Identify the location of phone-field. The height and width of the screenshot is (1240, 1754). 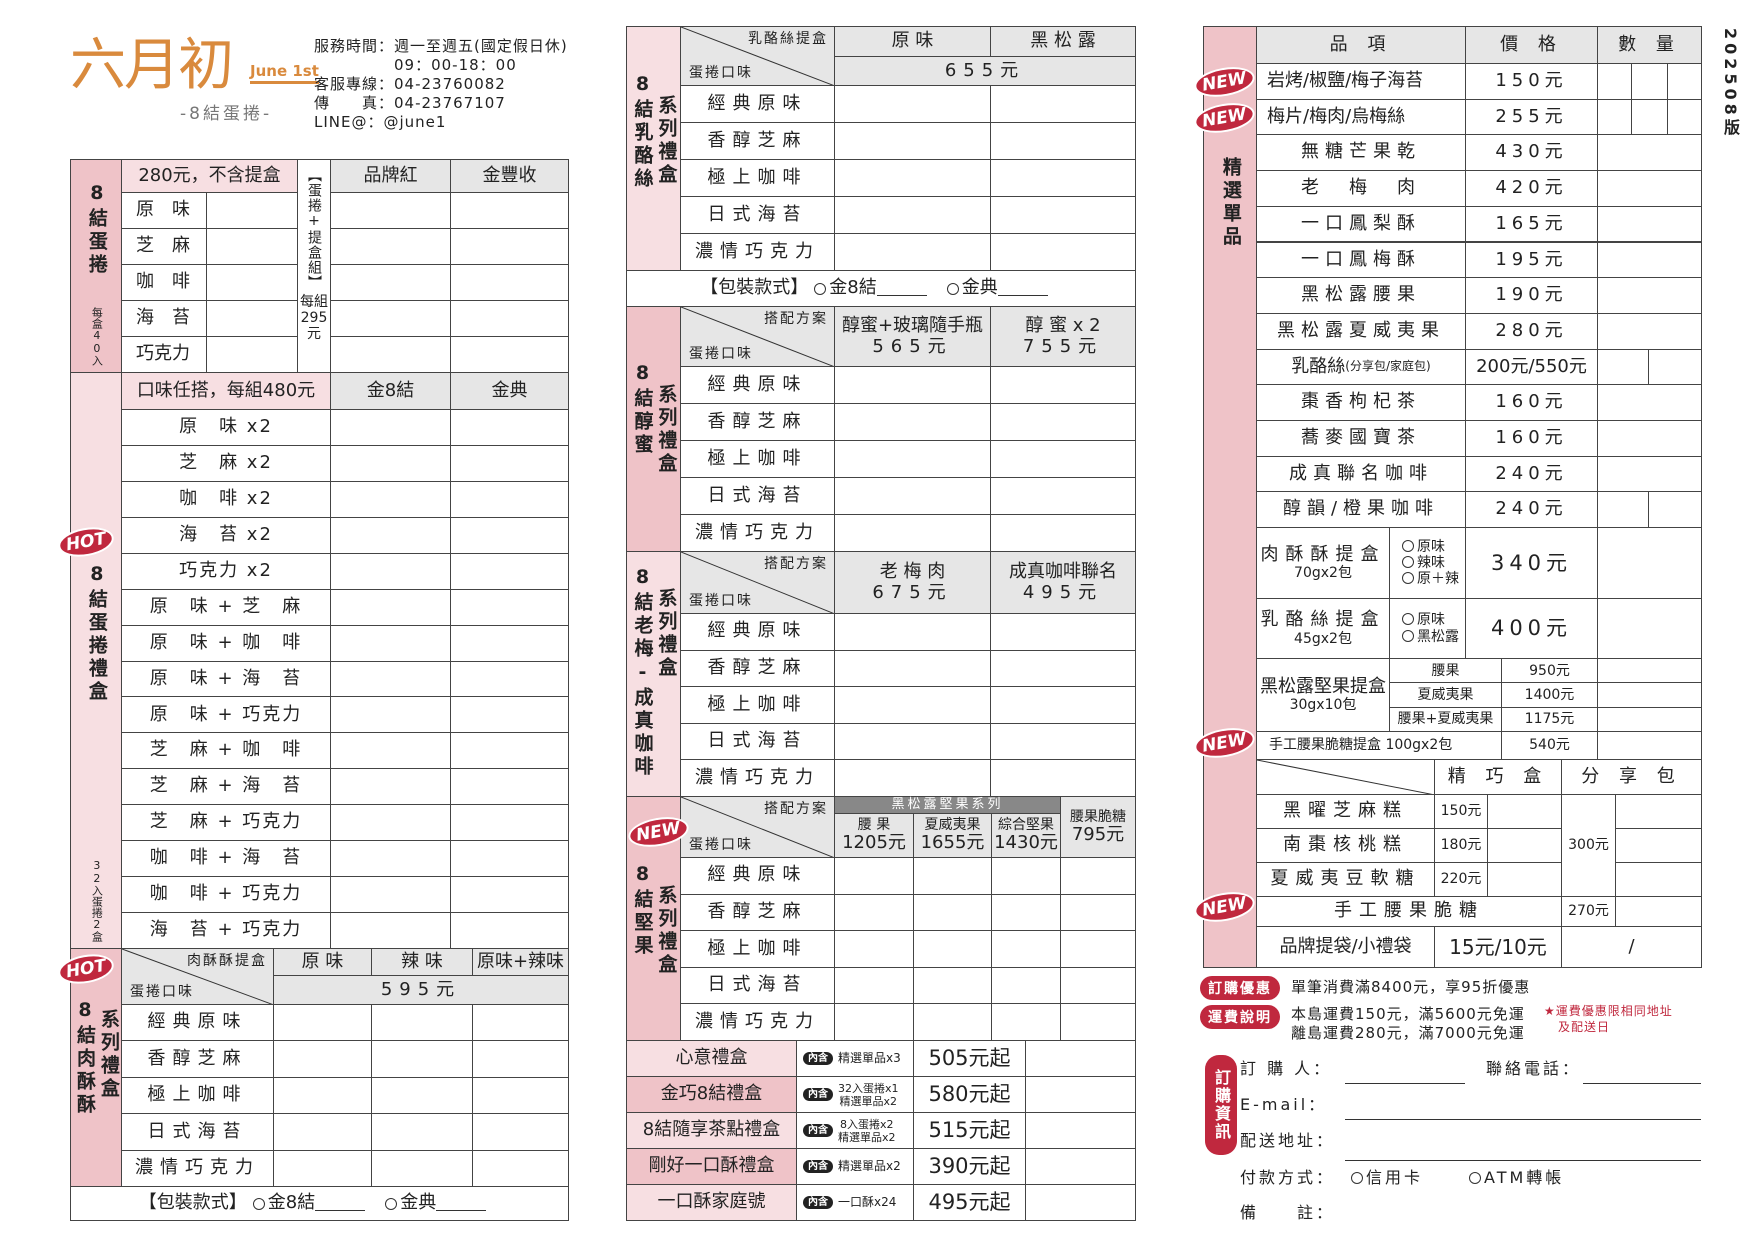
(1642, 1074).